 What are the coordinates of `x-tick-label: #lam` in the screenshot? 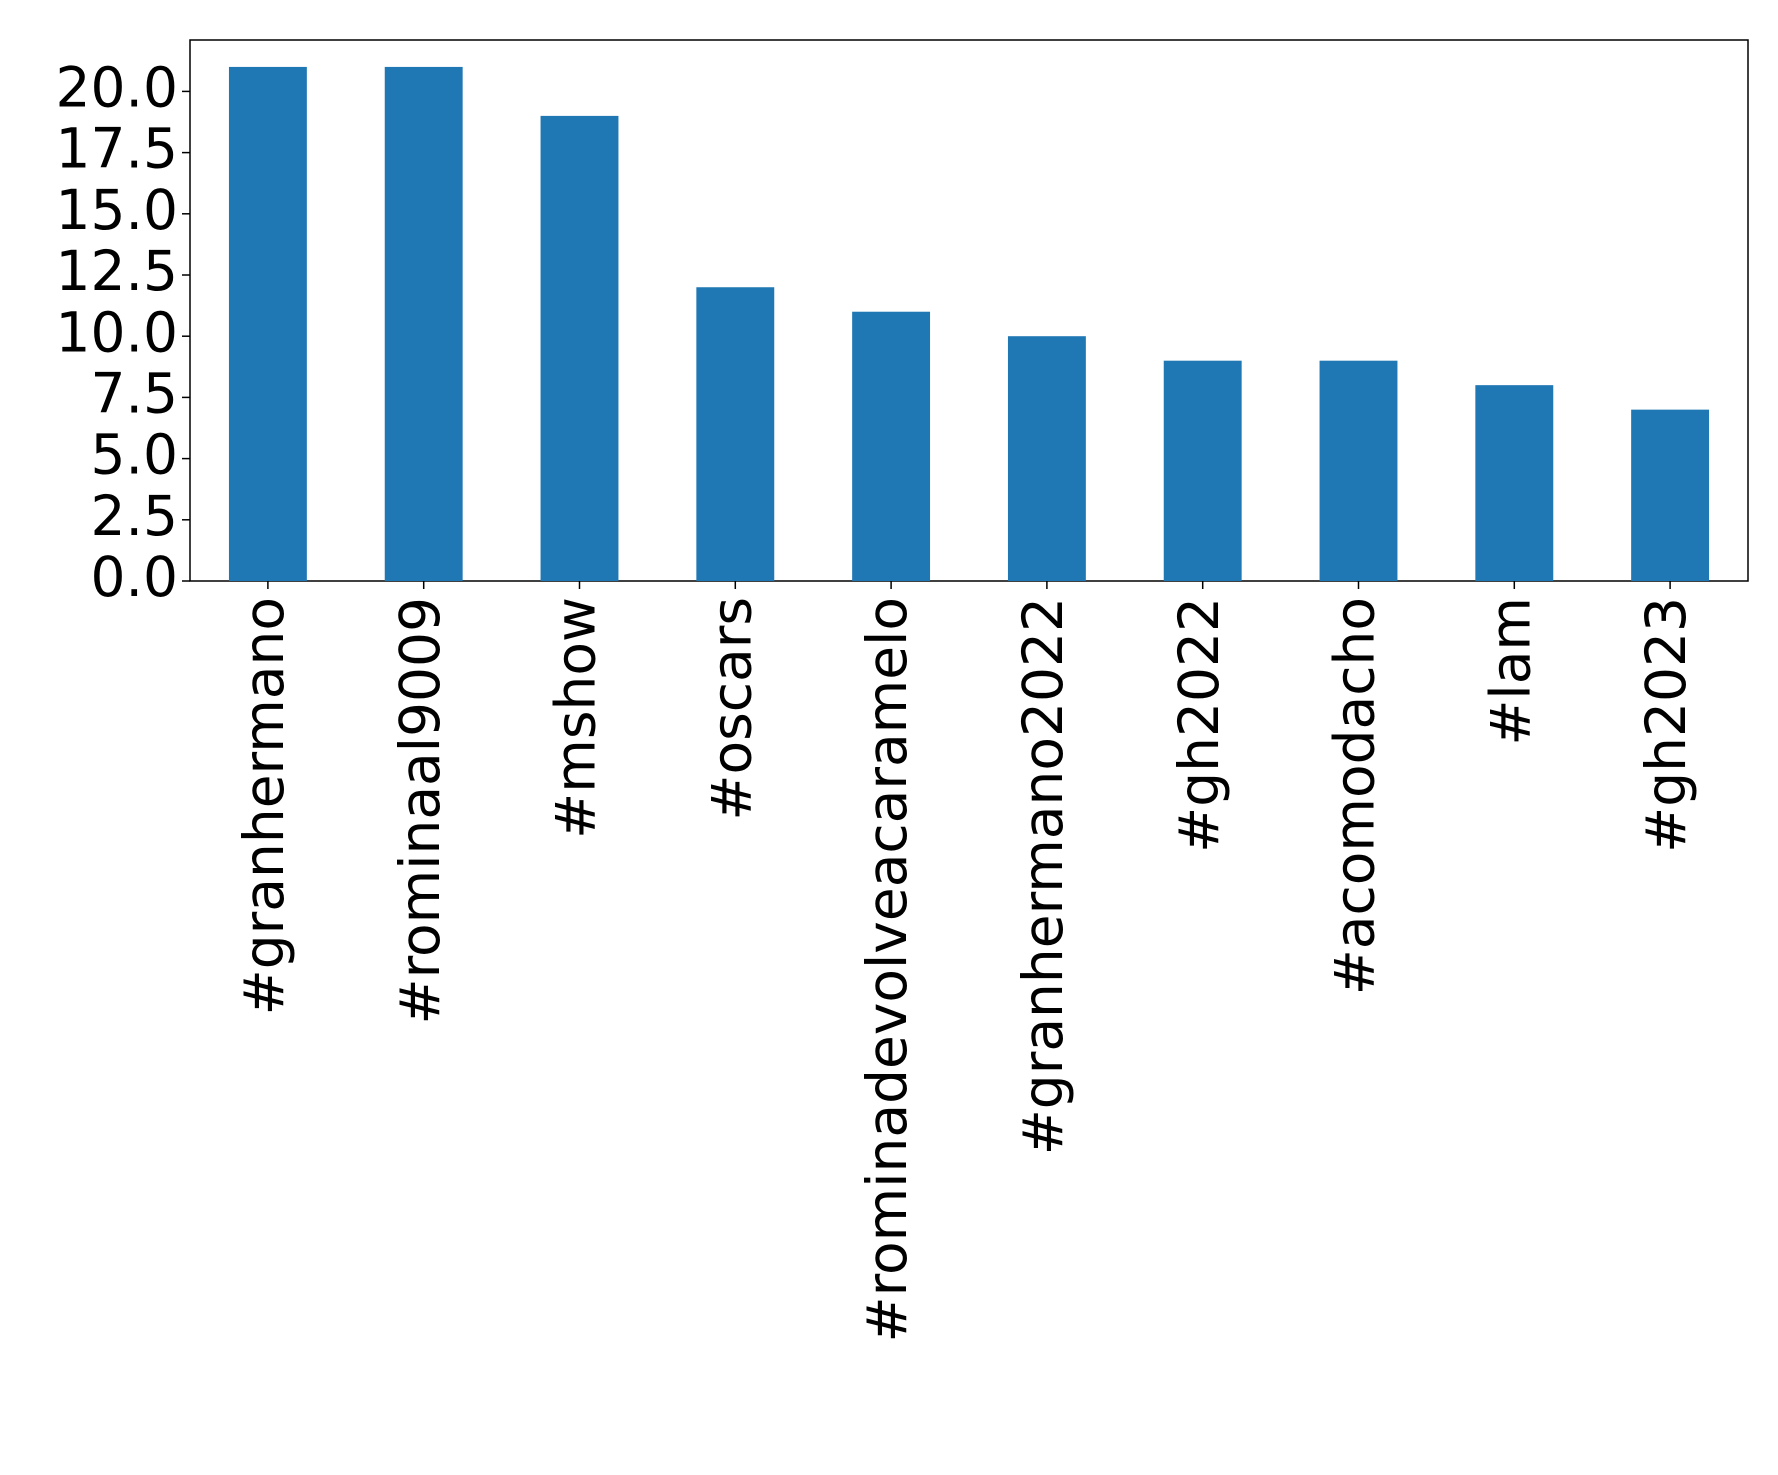 It's located at (1510, 671).